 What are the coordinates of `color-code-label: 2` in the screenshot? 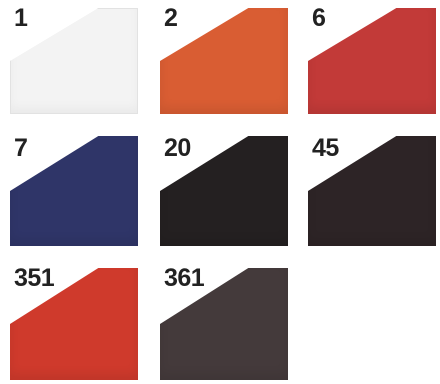 It's located at (171, 18).